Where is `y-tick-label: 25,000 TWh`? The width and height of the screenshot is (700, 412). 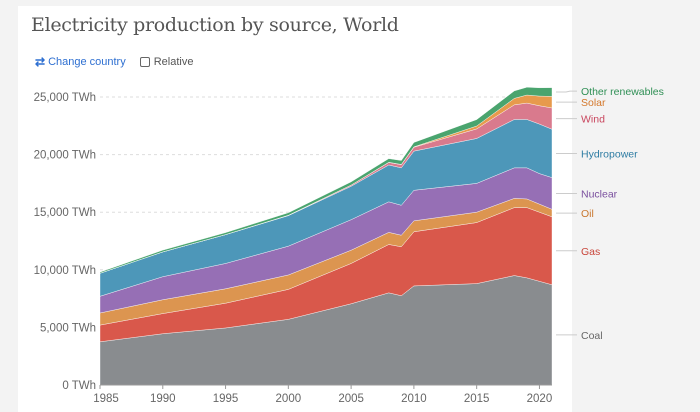
y-tick-label: 25,000 TWh is located at coordinates (65, 98).